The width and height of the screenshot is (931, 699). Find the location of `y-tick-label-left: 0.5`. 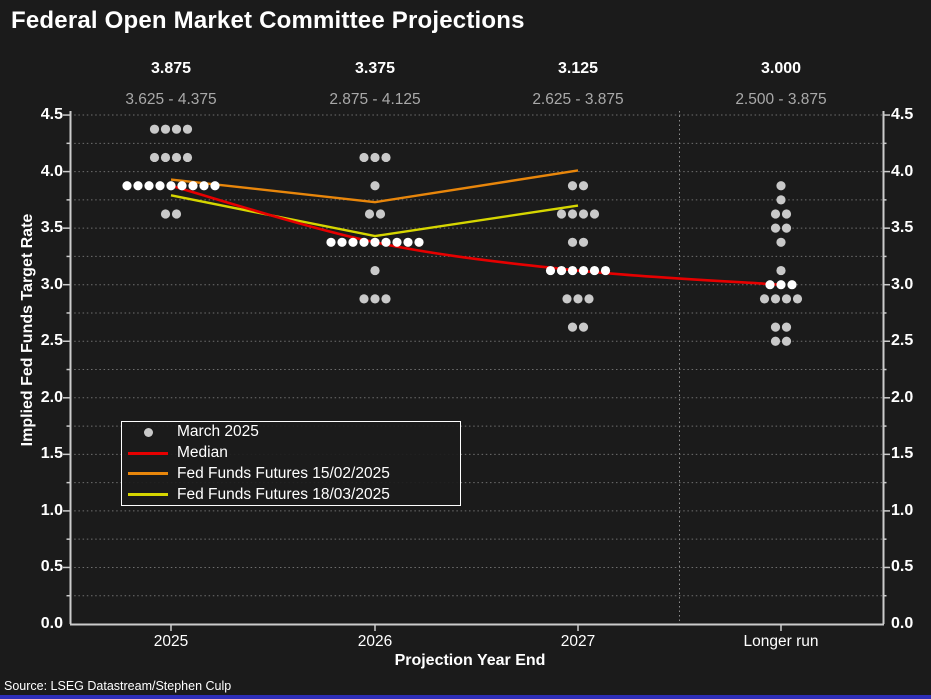

y-tick-label-left: 0.5 is located at coordinates (51, 567).